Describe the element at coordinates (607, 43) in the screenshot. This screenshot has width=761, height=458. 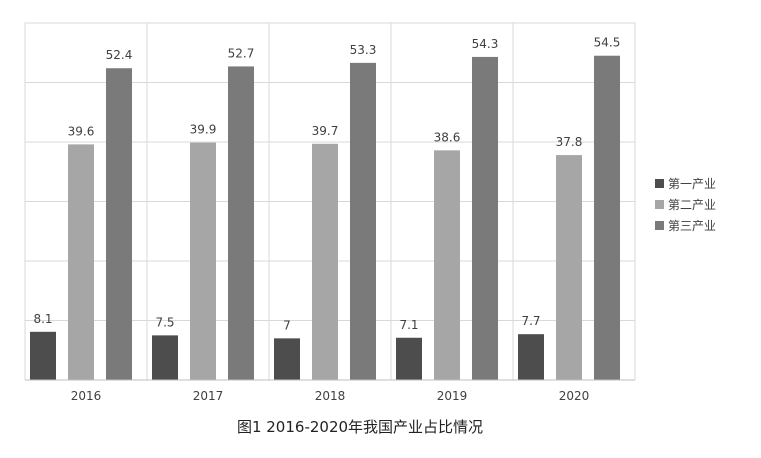
I see `data-label: 54.5` at that location.